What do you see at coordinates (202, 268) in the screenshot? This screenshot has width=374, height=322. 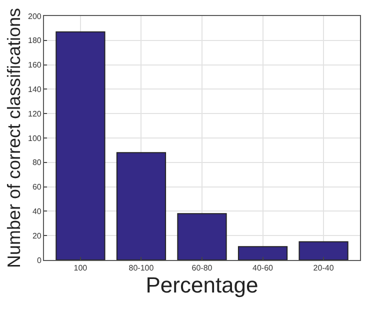 I see `x-tick-label: 60-80` at bounding box center [202, 268].